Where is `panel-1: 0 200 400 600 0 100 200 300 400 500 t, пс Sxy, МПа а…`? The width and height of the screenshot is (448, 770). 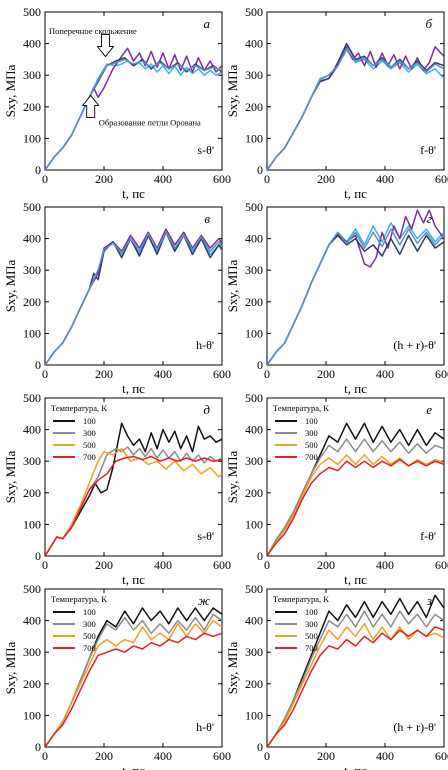 panel-1: 0 200 400 600 0 100 200 300 400 500 t, пс Sxy, МПа а… is located at coordinates (117, 103).